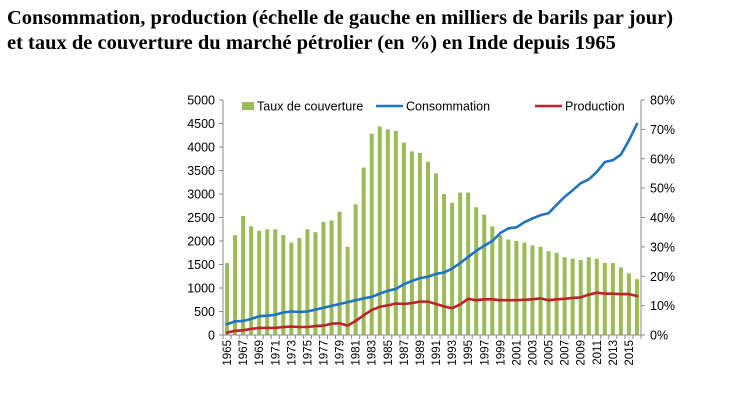 The image size is (754, 414). Describe the element at coordinates (308, 353) in the screenshot. I see `x-tick-label: 1975` at that location.